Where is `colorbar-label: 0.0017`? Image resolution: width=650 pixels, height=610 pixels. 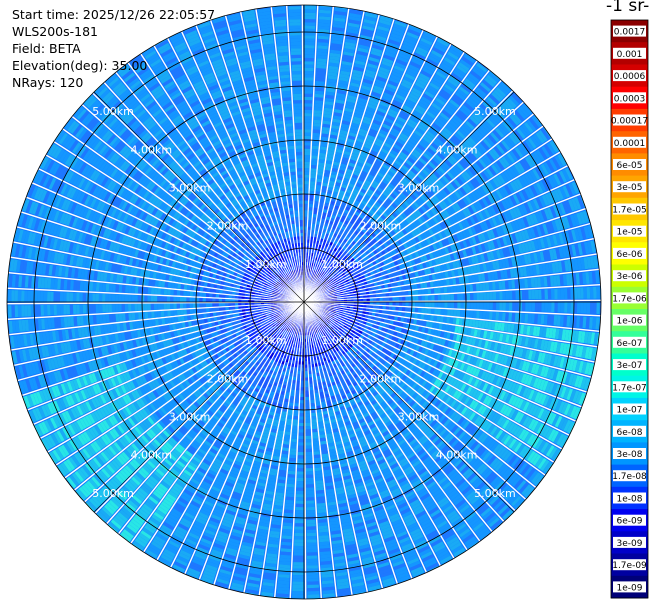
colorbar-label: 0.0017 is located at coordinates (630, 33).